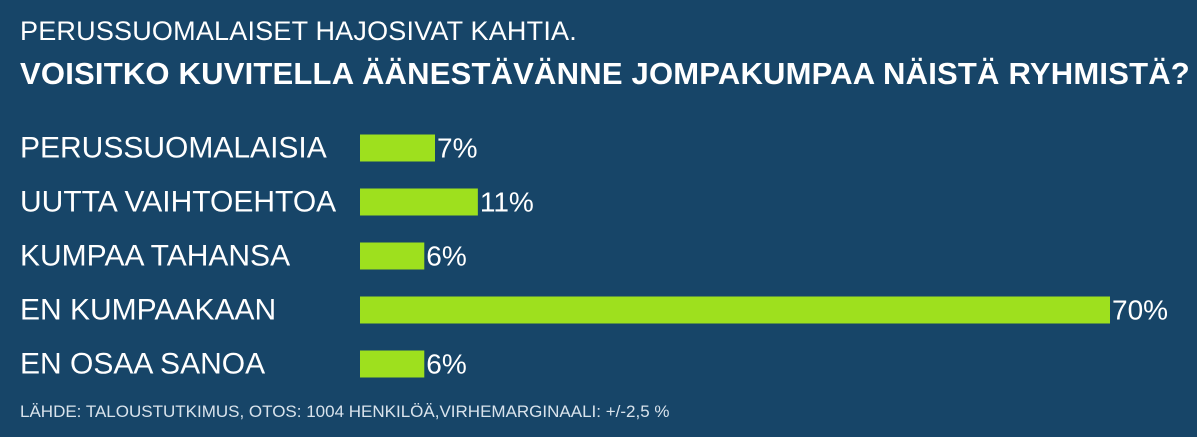  Describe the element at coordinates (298, 31) in the screenshot. I see `chart-subtitle: PERUSSUOMALAISET HAJOSIVAT KAHTIA.` at that location.